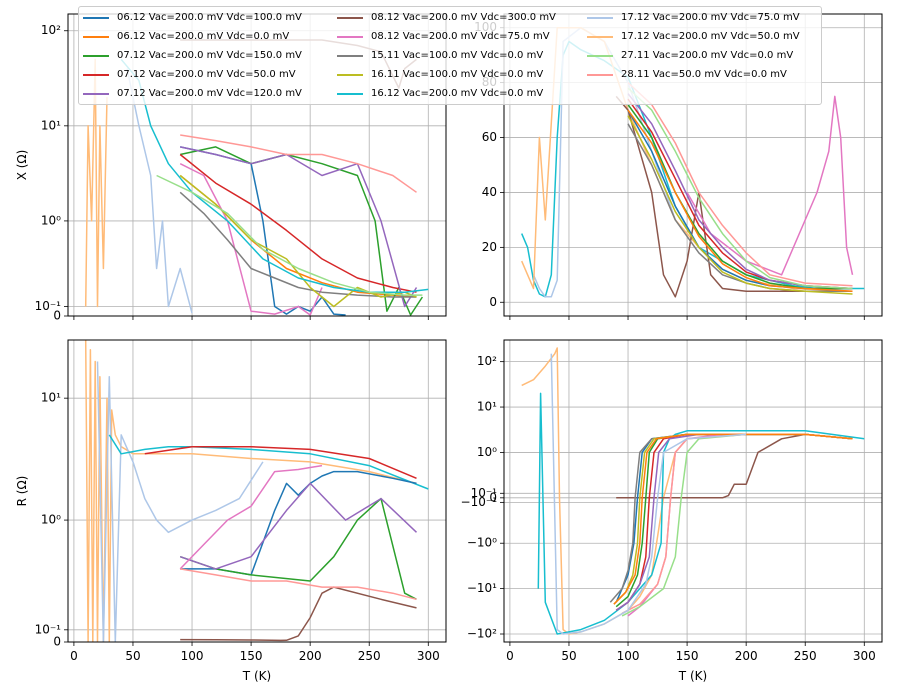  What do you see at coordinates (489, 137) in the screenshot?
I see `y-tick-label: 60` at bounding box center [489, 137].